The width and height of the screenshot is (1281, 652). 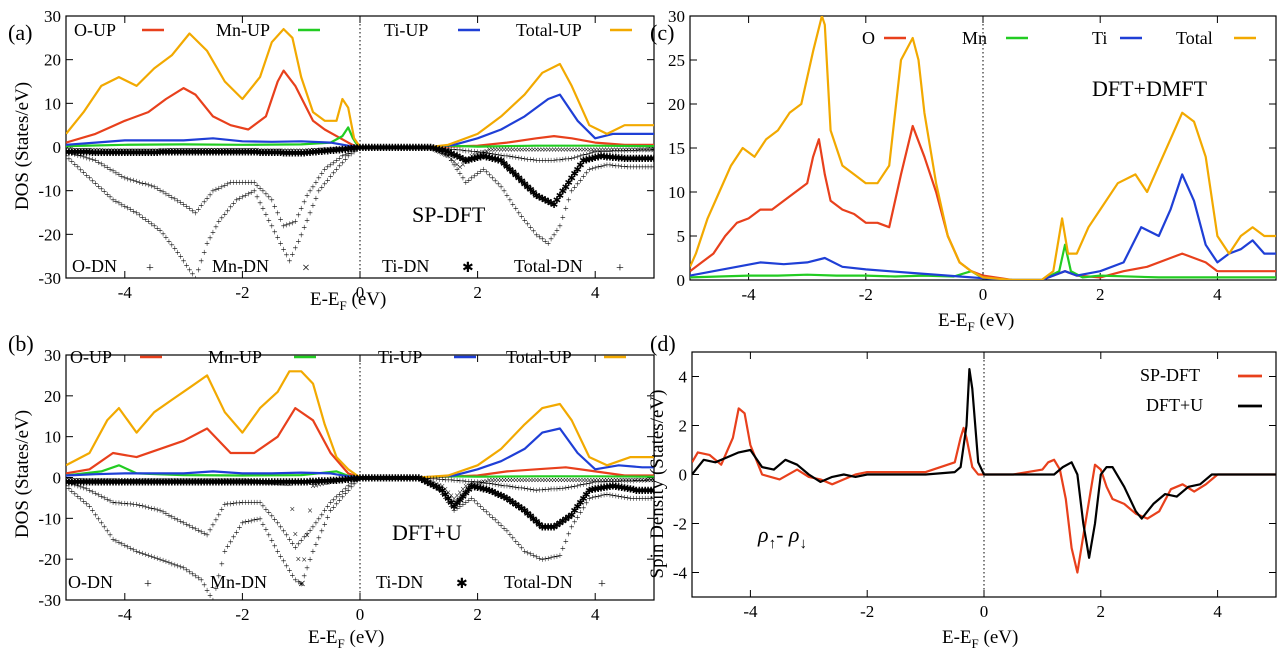 I want to click on x-tick-label: -4, so click(x=749, y=294).